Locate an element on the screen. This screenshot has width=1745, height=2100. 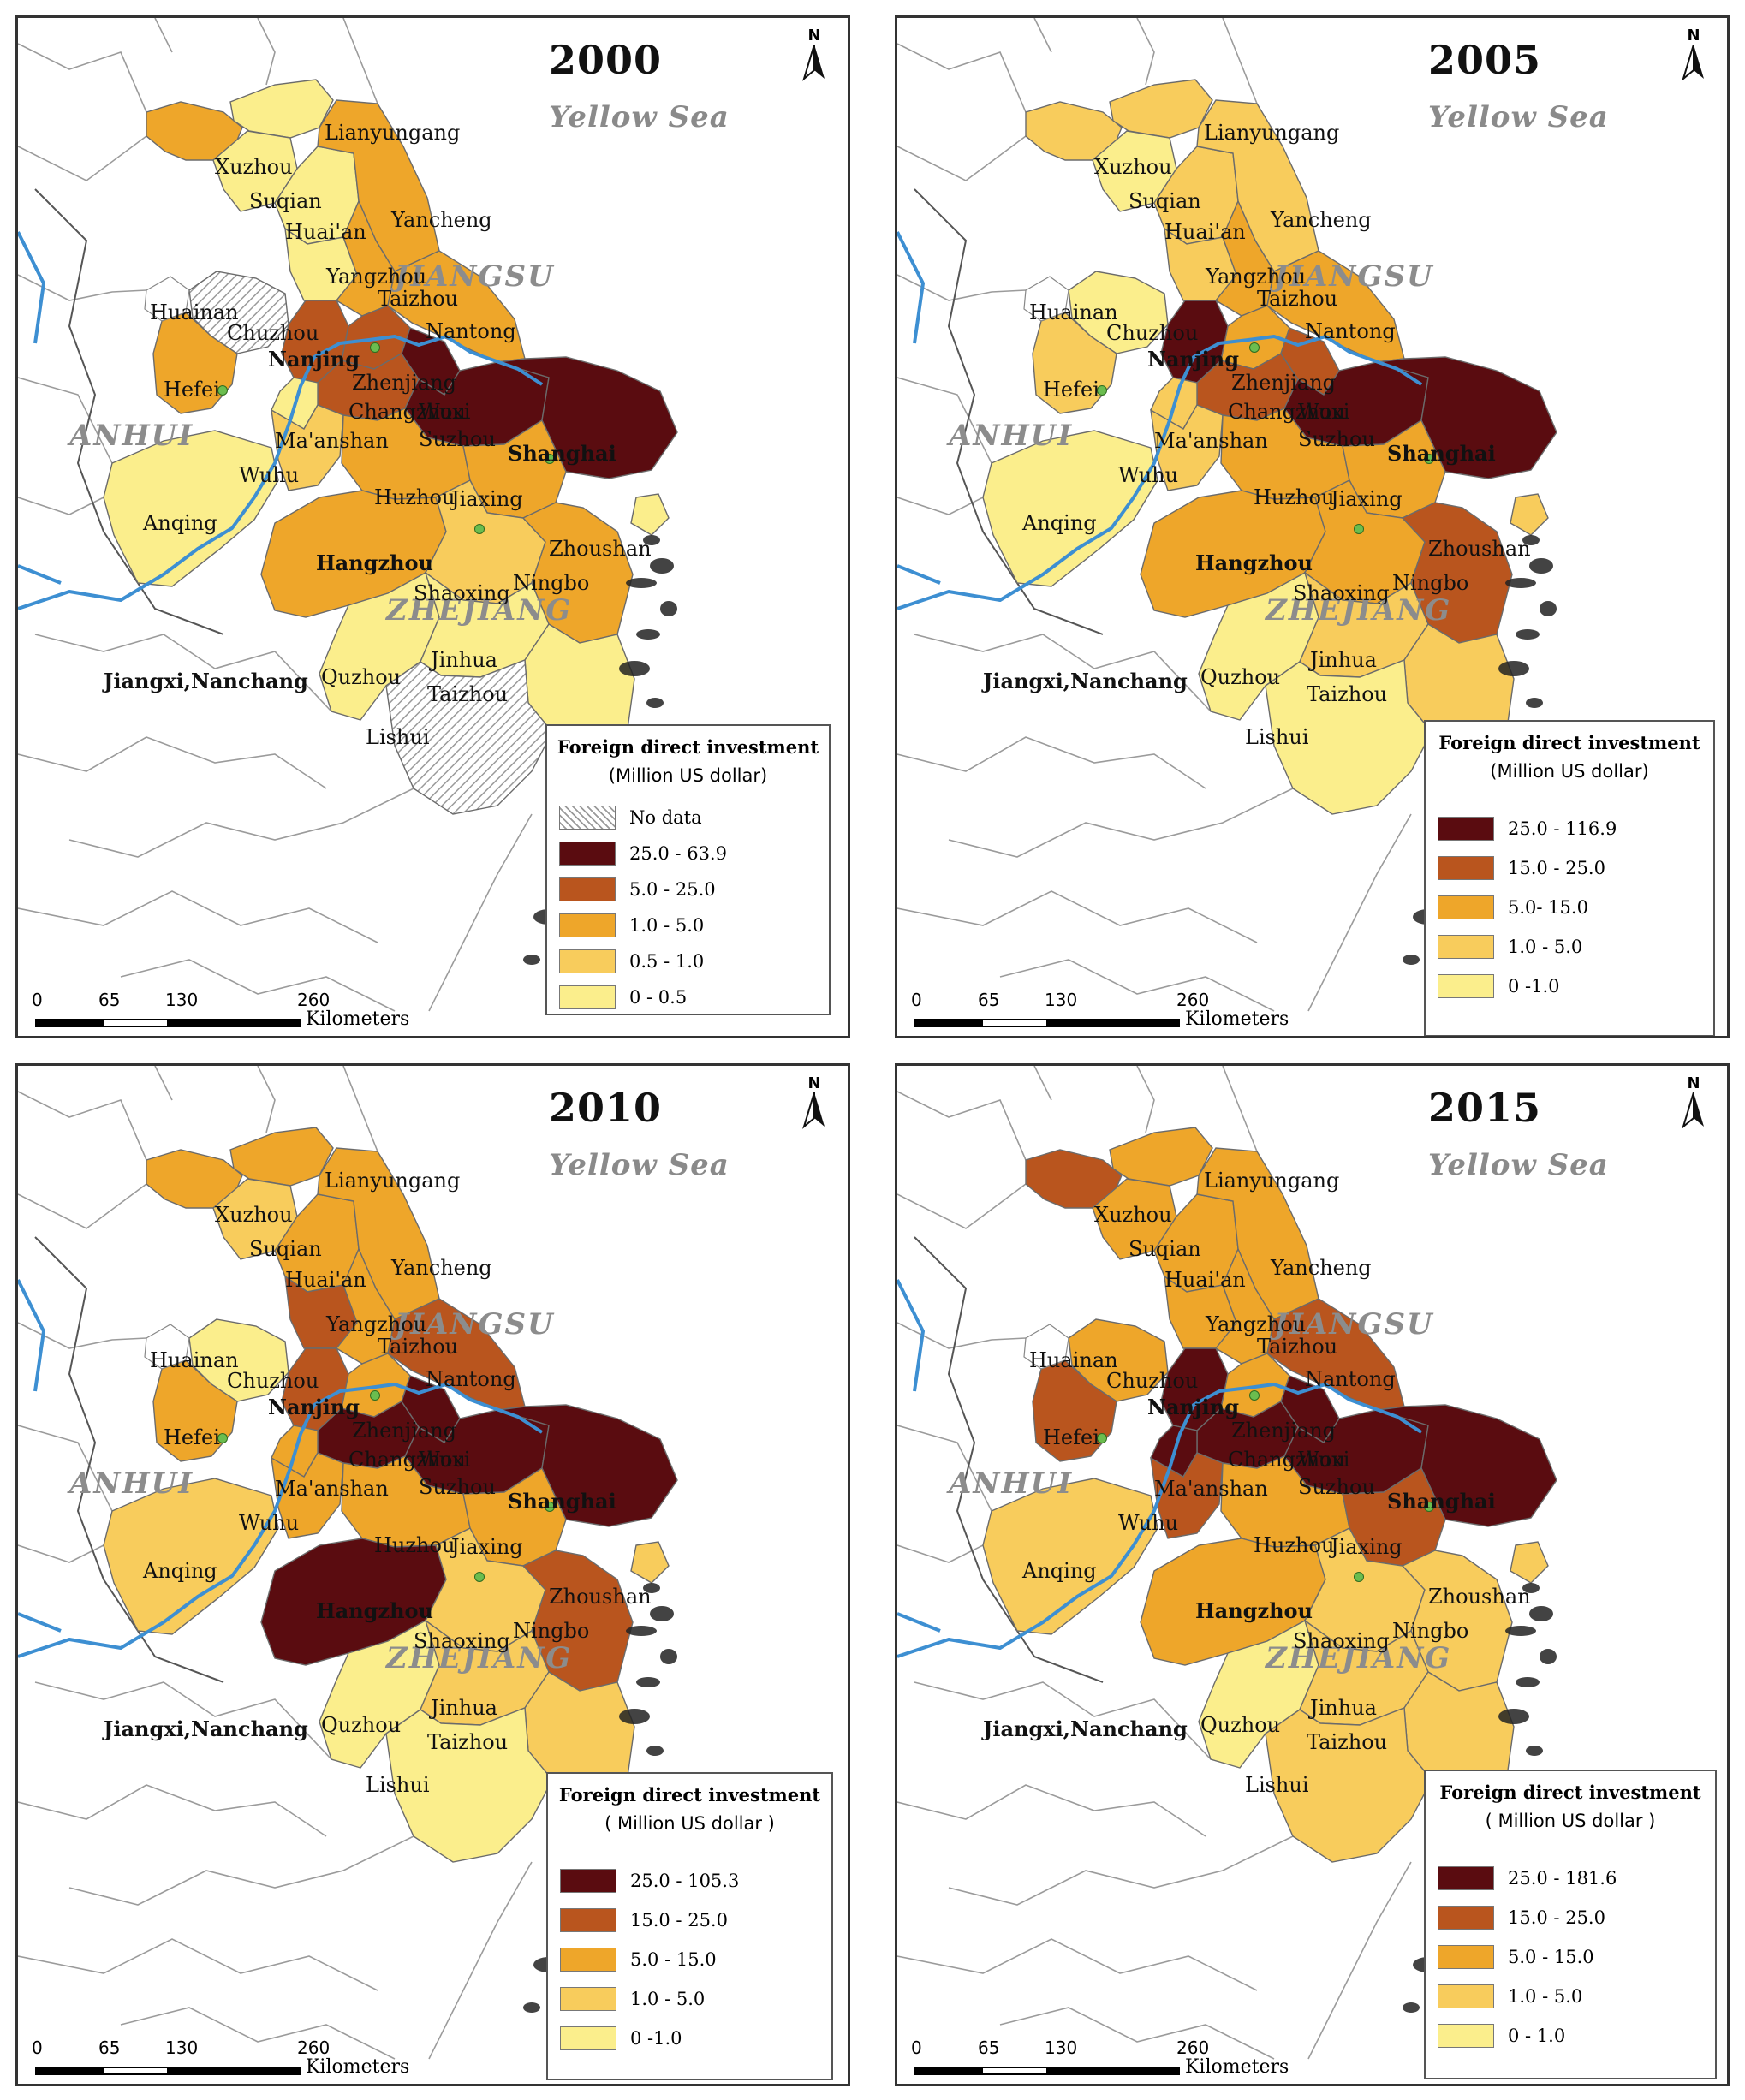
scale-tick-label: 130 is located at coordinates (182, 2048).